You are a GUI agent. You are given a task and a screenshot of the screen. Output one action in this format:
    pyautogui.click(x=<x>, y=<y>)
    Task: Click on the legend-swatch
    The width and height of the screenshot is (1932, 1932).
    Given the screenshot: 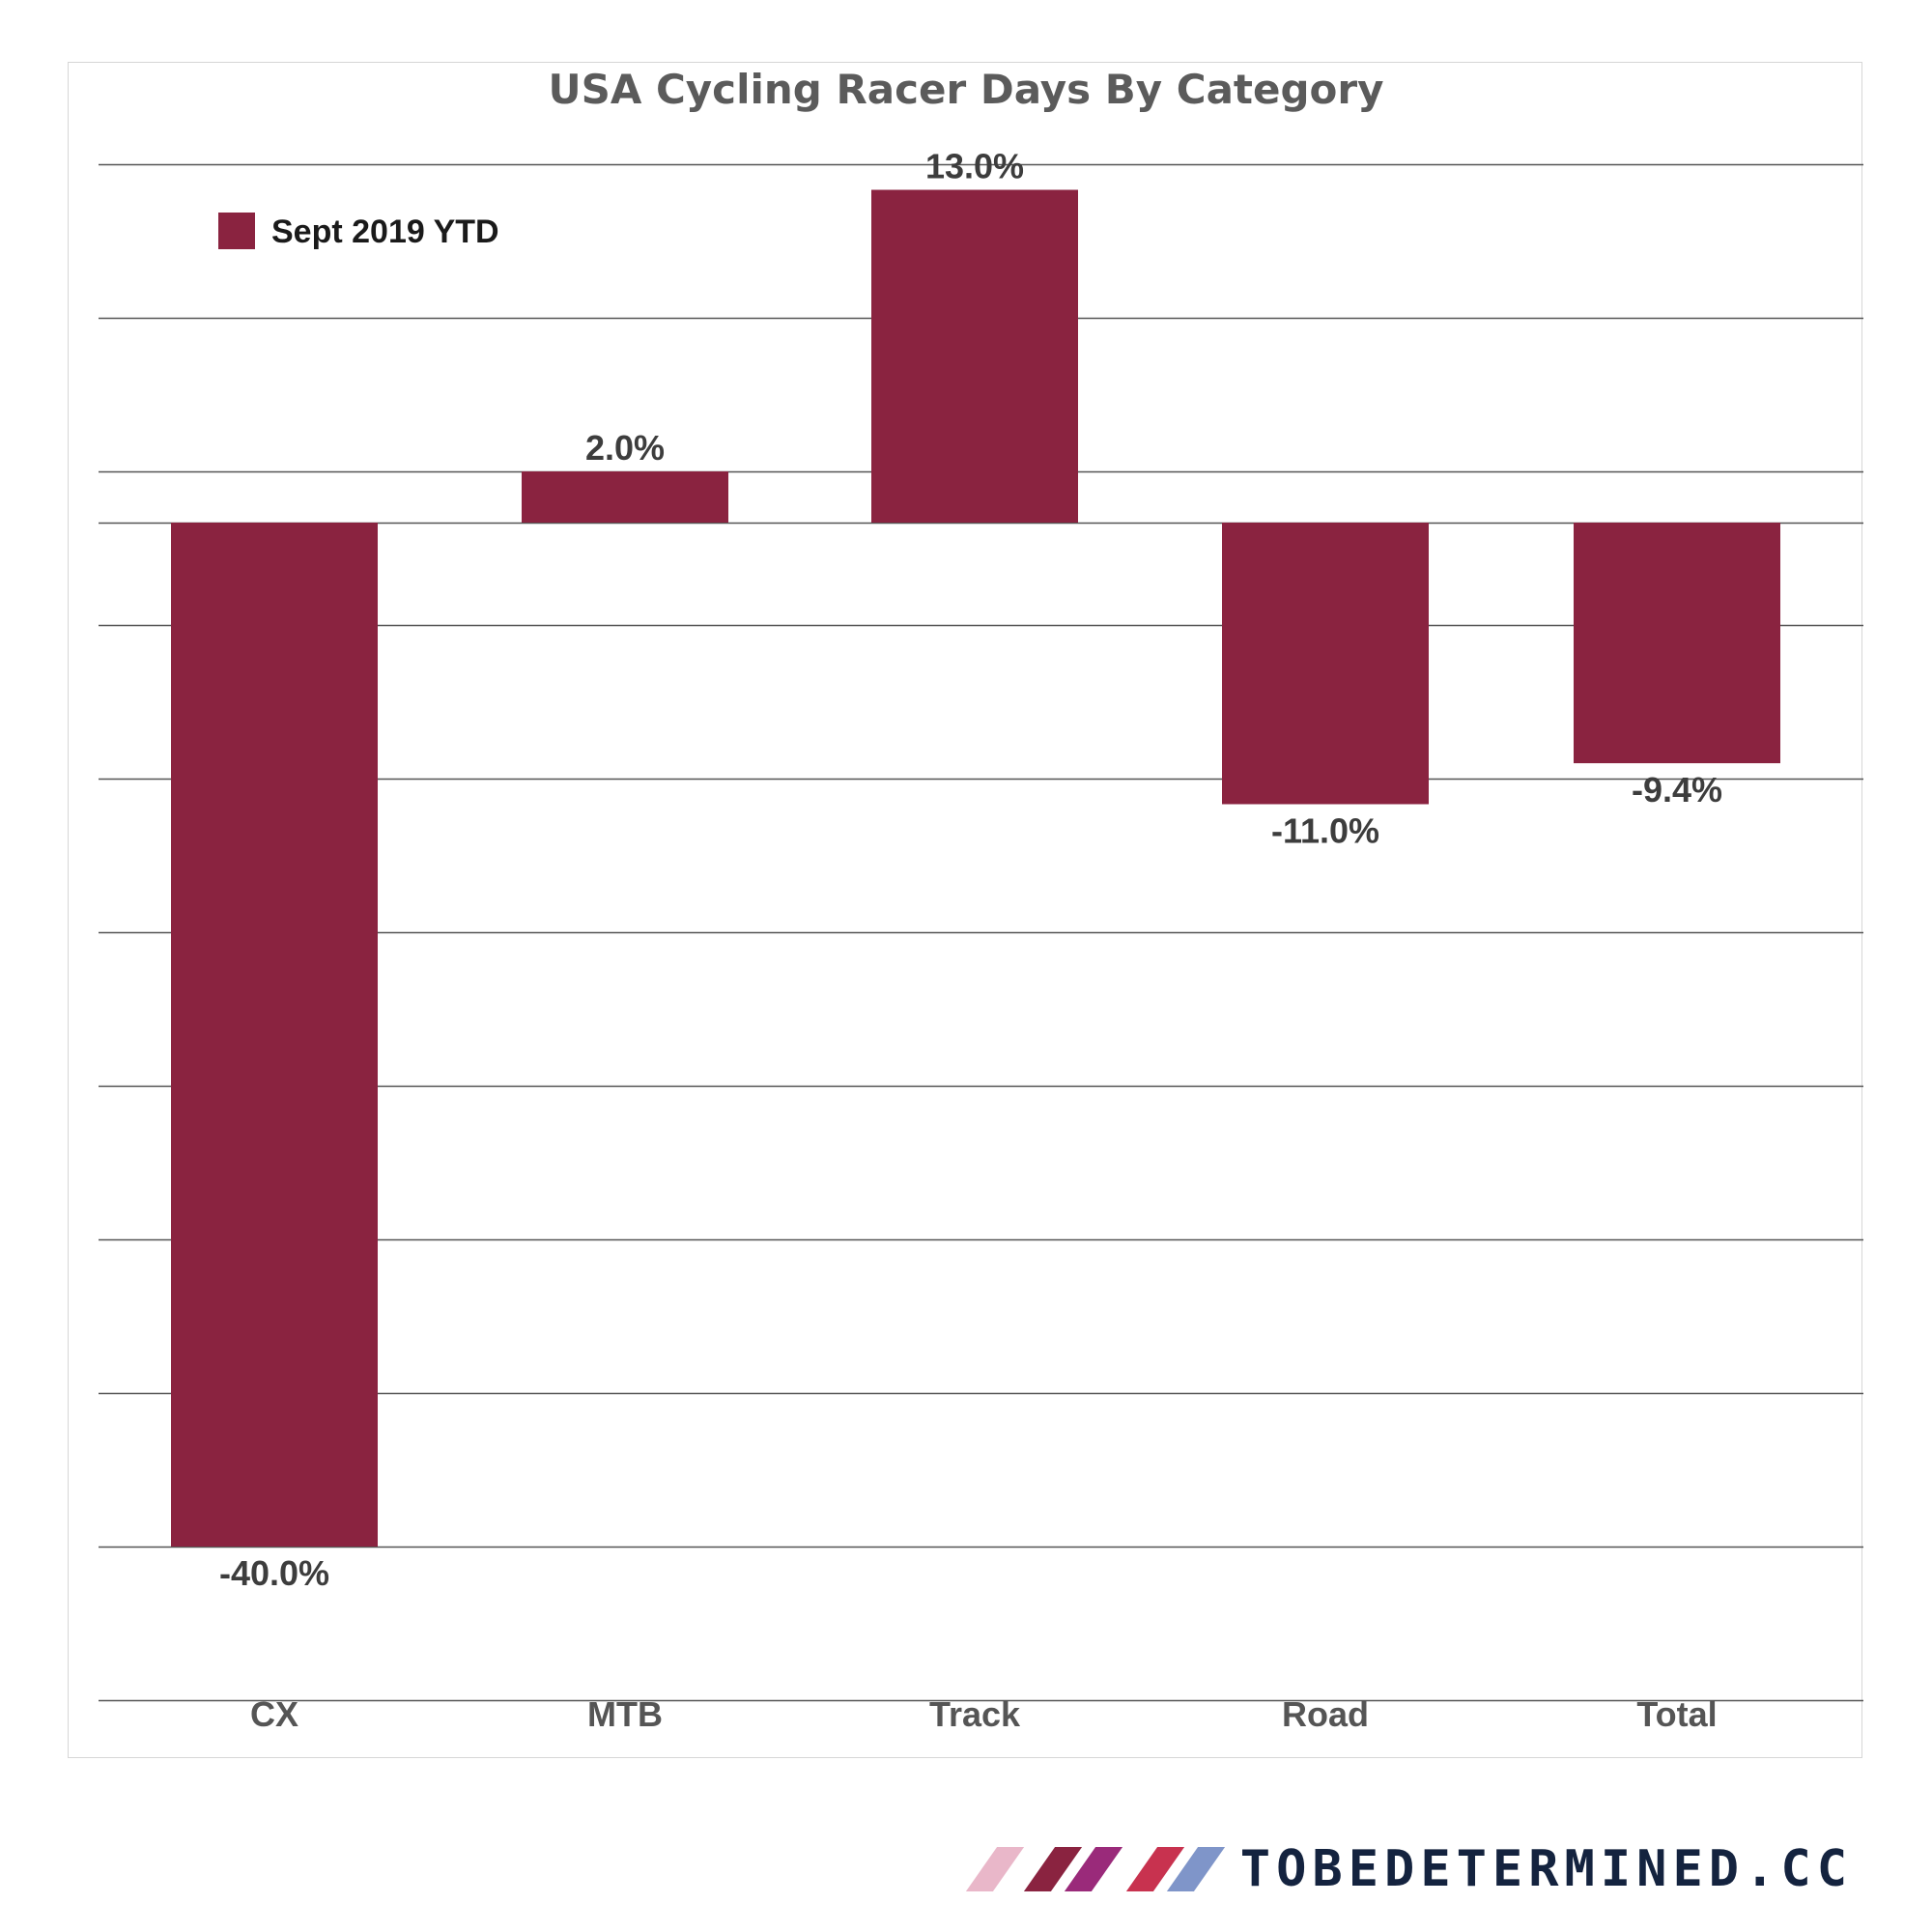 What is the action you would take?
    pyautogui.click(x=236, y=231)
    